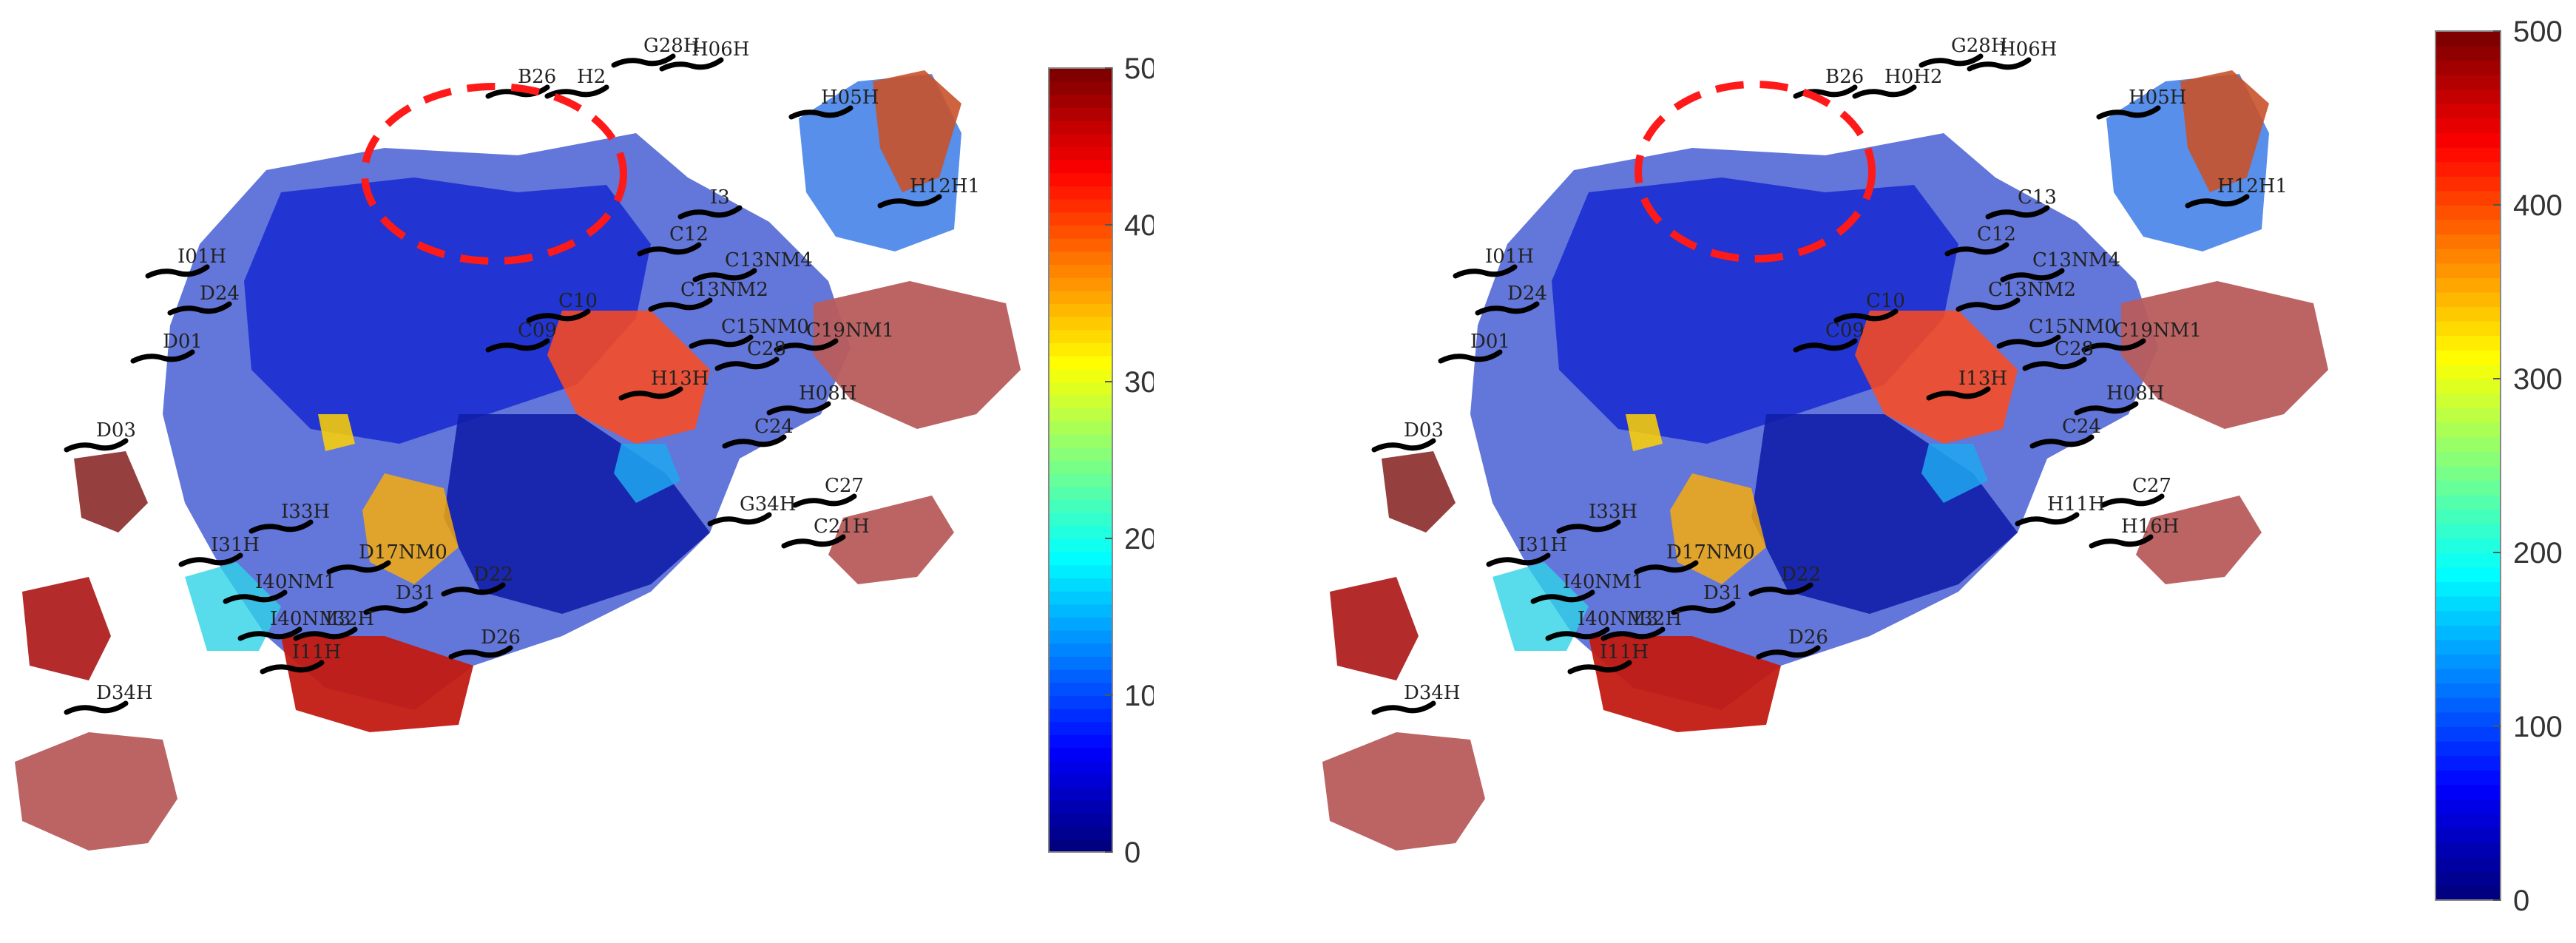  Describe the element at coordinates (2076, 260) in the screenshot. I see `well-label: C13NM4` at that location.